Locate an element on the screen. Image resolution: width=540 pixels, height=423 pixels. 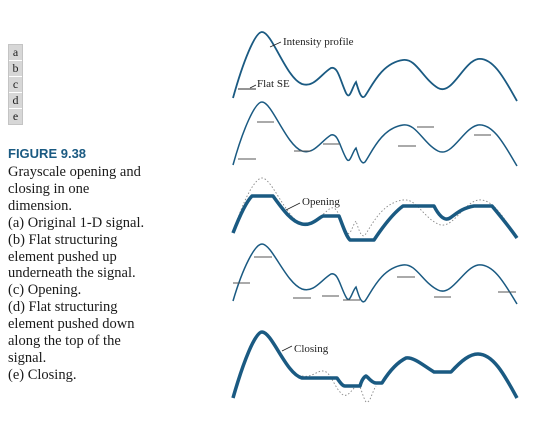
closing-curve is located at coordinates (375, 364).